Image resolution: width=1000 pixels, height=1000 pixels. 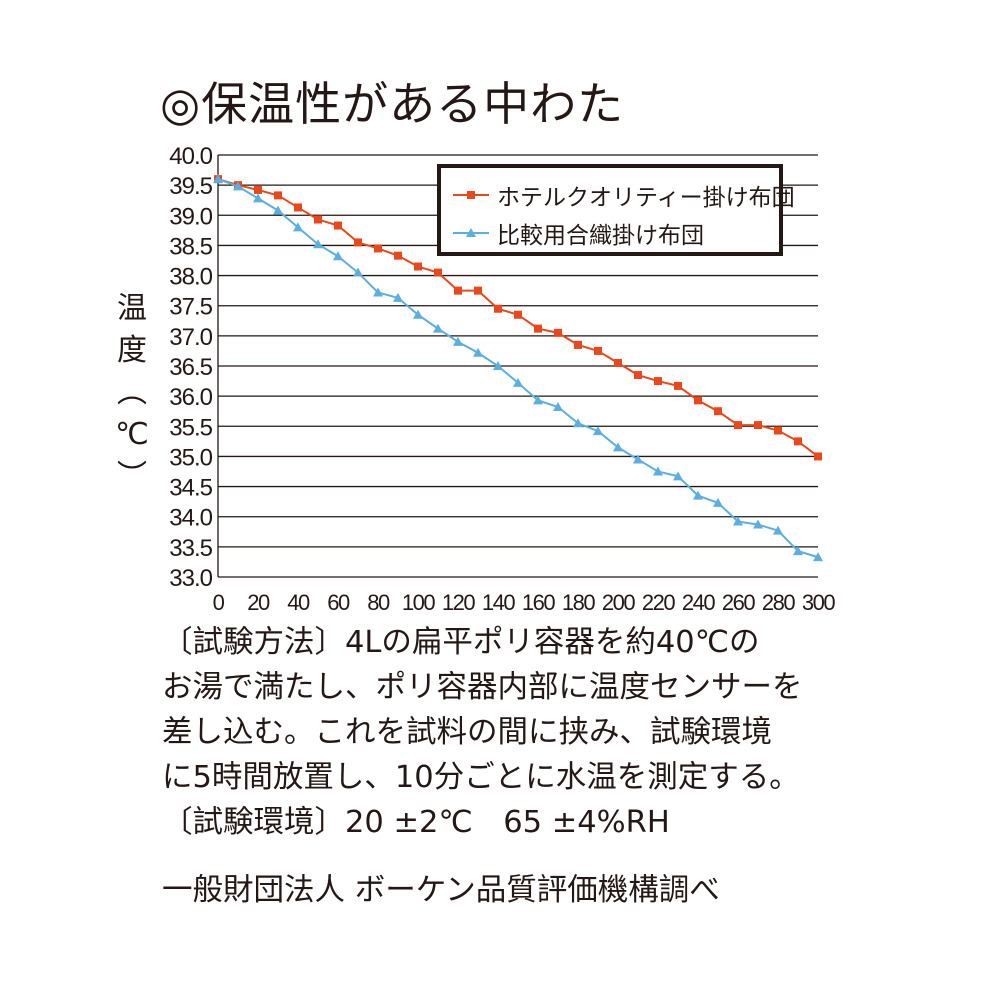 I want to click on y-tick-label: 33.0, so click(x=190, y=578).